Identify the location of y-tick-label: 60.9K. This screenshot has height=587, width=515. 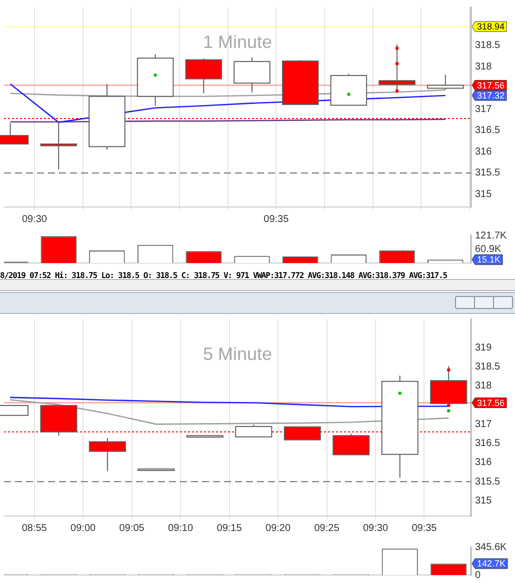
(488, 250).